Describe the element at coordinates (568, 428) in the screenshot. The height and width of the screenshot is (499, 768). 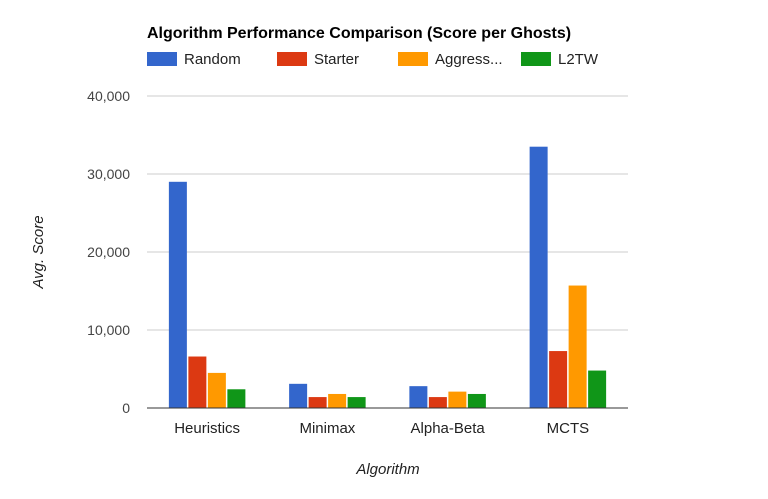
I see `x-tick-label: MCTS` at that location.